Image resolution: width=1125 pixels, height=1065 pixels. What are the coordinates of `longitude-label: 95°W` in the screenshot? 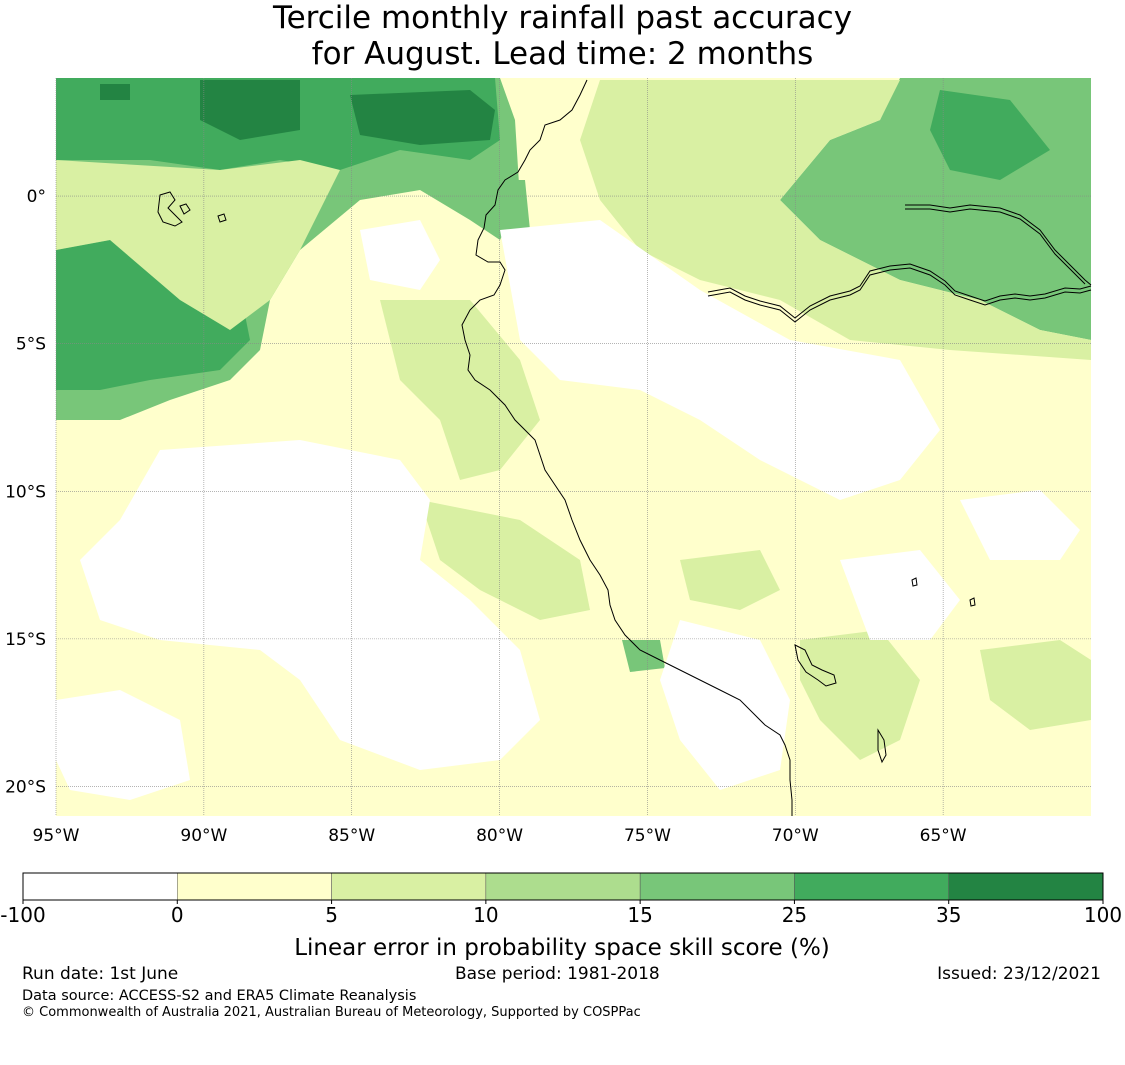 It's located at (56, 836).